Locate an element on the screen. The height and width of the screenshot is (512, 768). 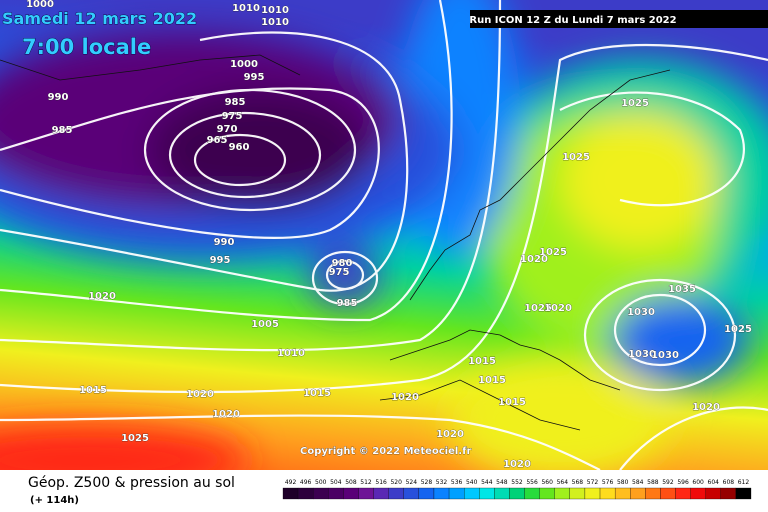
scale-label: 604 is located at coordinates (714, 482).